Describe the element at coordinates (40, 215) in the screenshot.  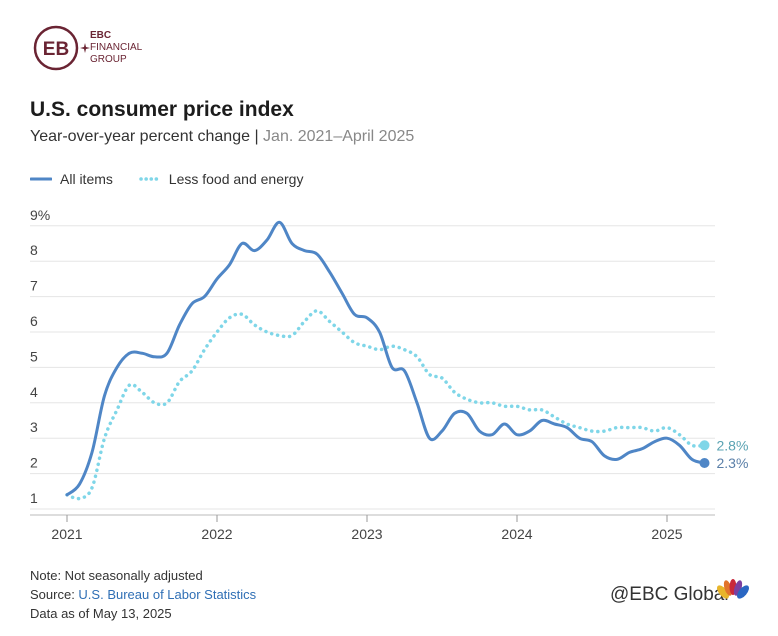
I see `y-tick-label: 9%` at that location.